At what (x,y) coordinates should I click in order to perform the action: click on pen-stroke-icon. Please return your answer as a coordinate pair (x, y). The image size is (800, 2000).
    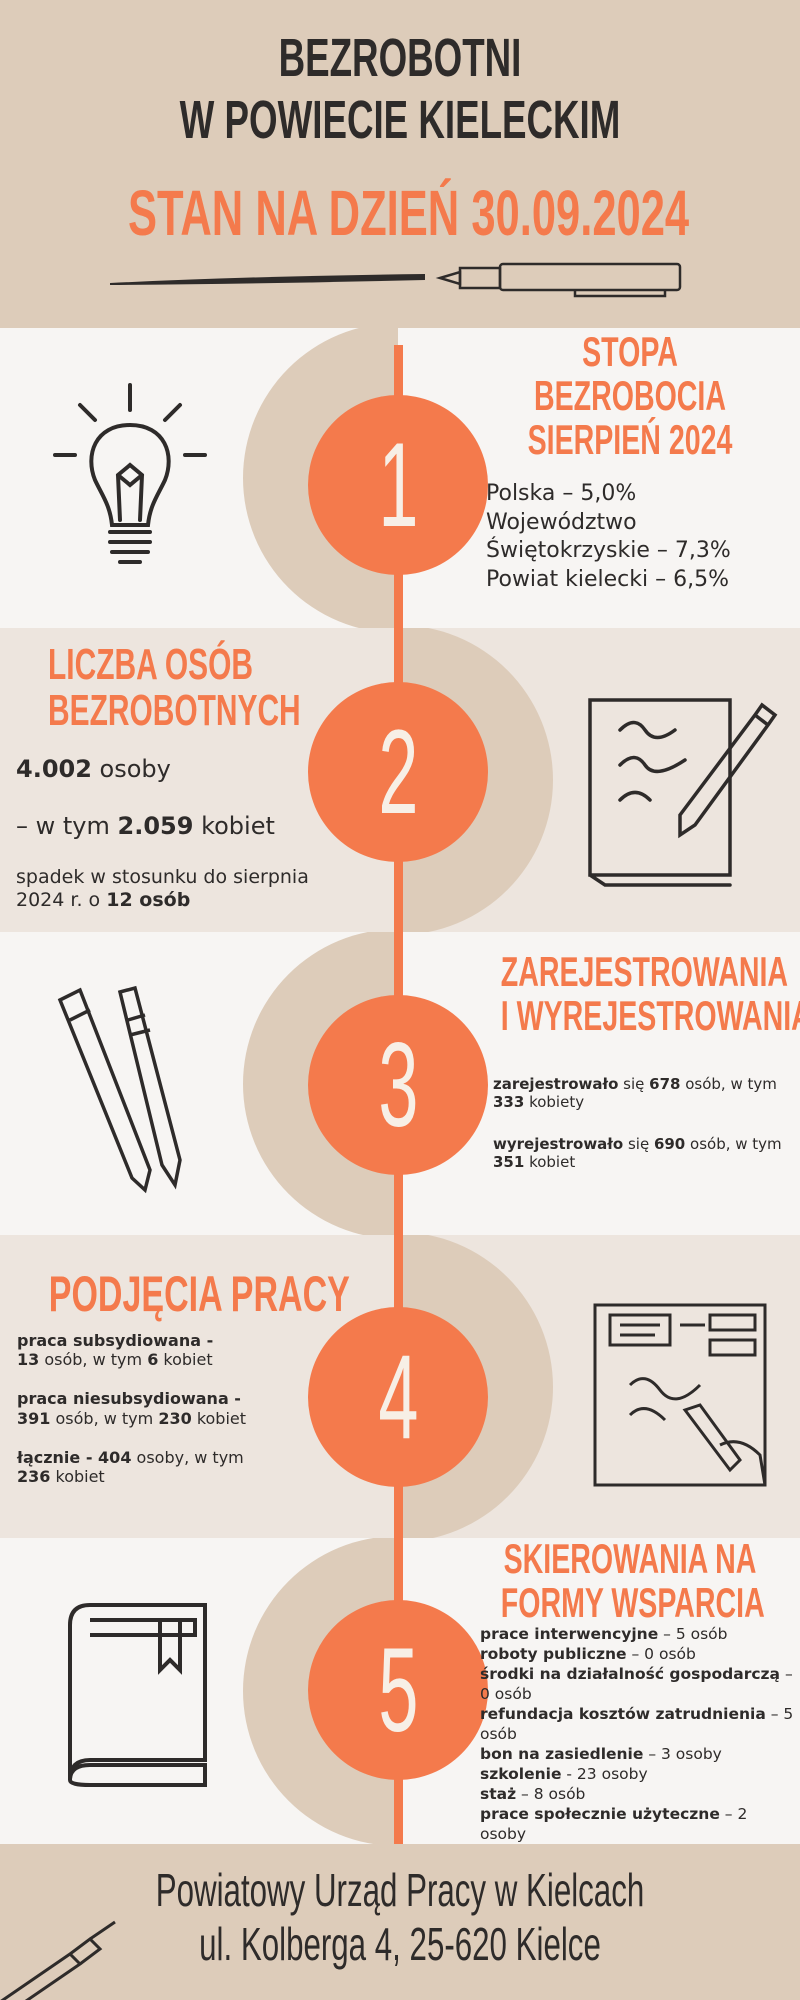
    Looking at the image, I should click on (396, 280).